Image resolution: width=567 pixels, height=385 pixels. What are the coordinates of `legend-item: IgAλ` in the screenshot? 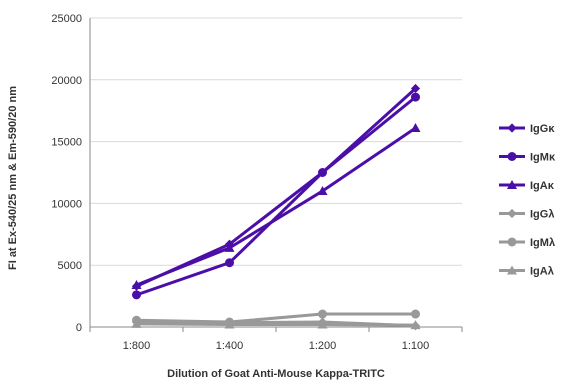 It's located at (526, 271).